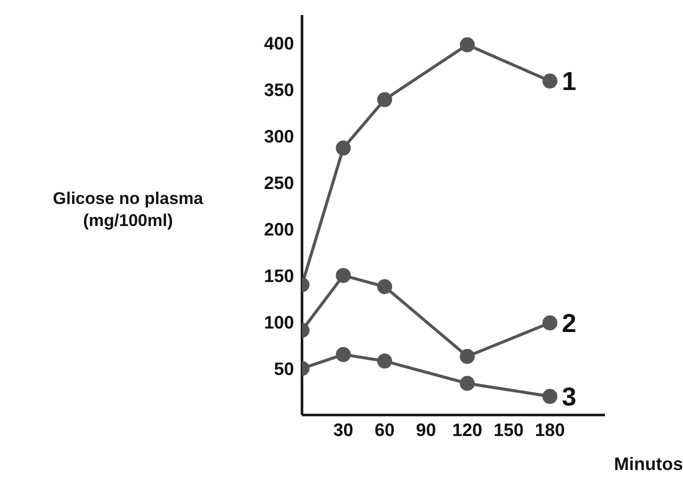 This screenshot has height=487, width=683. I want to click on x-tick-label: 150, so click(509, 430).